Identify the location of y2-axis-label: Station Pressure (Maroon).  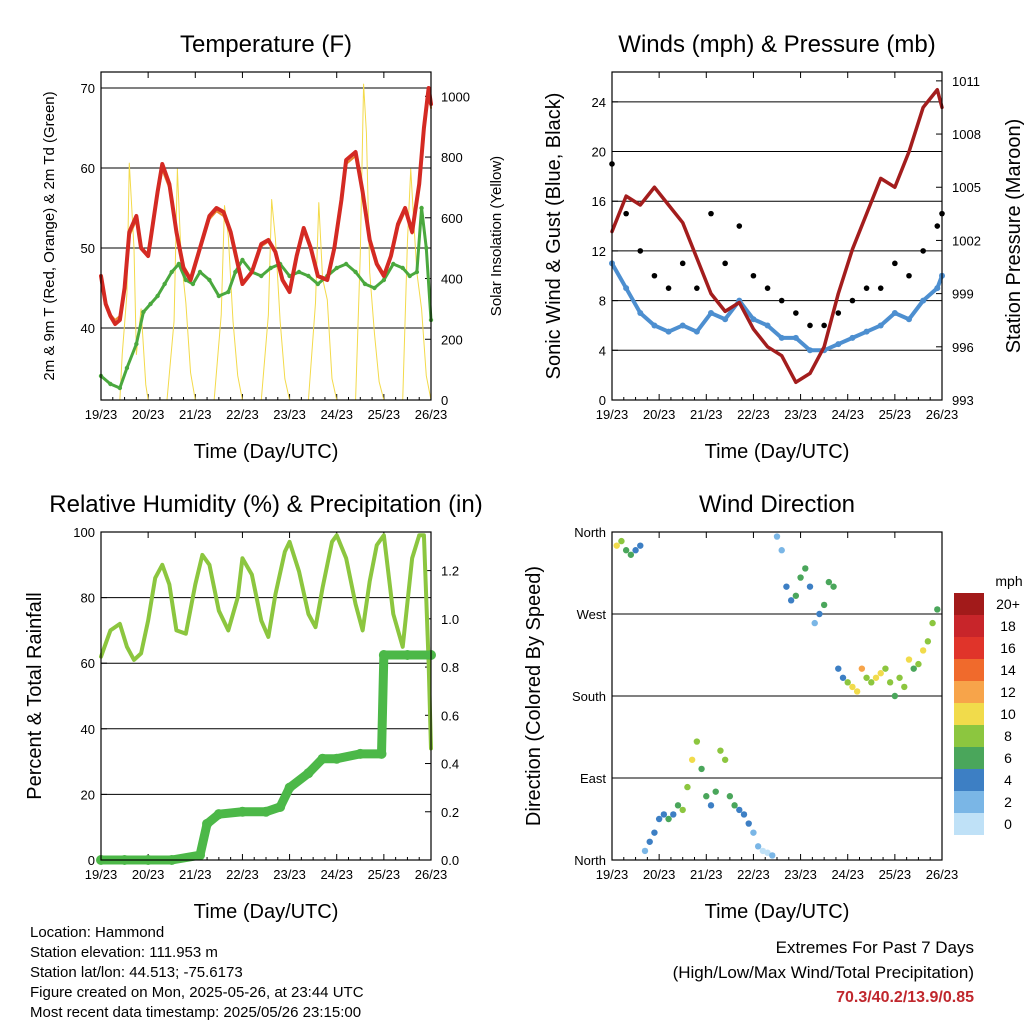
(1013, 236).